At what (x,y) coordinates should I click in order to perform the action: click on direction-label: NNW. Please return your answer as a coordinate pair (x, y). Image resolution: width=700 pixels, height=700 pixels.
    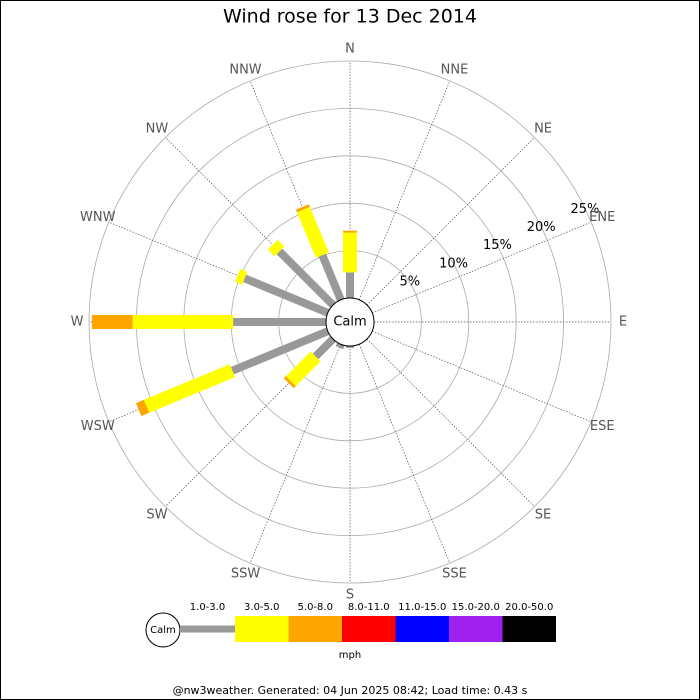
    Looking at the image, I should click on (245, 69).